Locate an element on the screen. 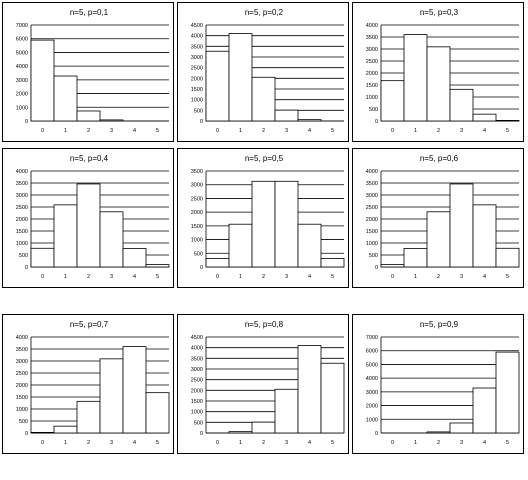 Image resolution: width=528 pixels, height=480 pixels. chart-title: n=5, p=0,3 is located at coordinates (439, 12).